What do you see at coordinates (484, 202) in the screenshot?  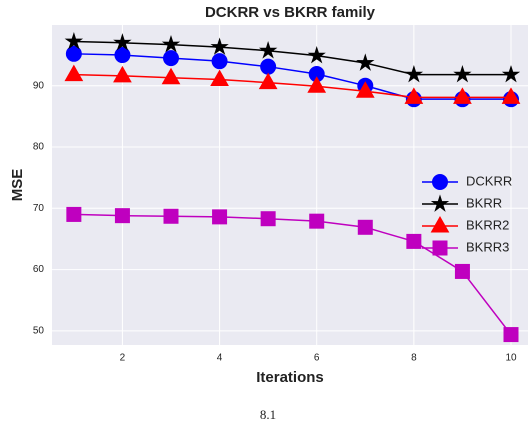 I see `legend-label: BKRR` at bounding box center [484, 202].